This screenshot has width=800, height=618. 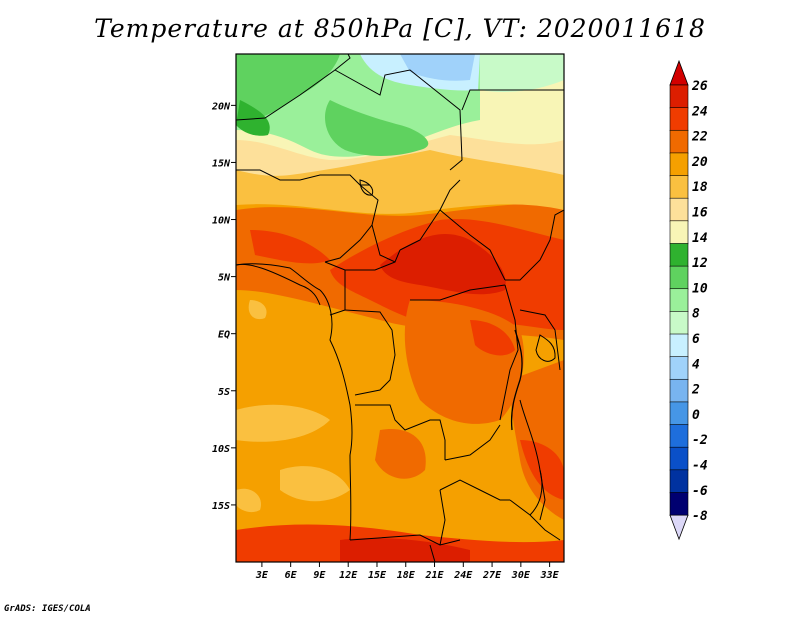 What do you see at coordinates (700, 516) in the screenshot?
I see `colorbar-label: -8` at bounding box center [700, 516].